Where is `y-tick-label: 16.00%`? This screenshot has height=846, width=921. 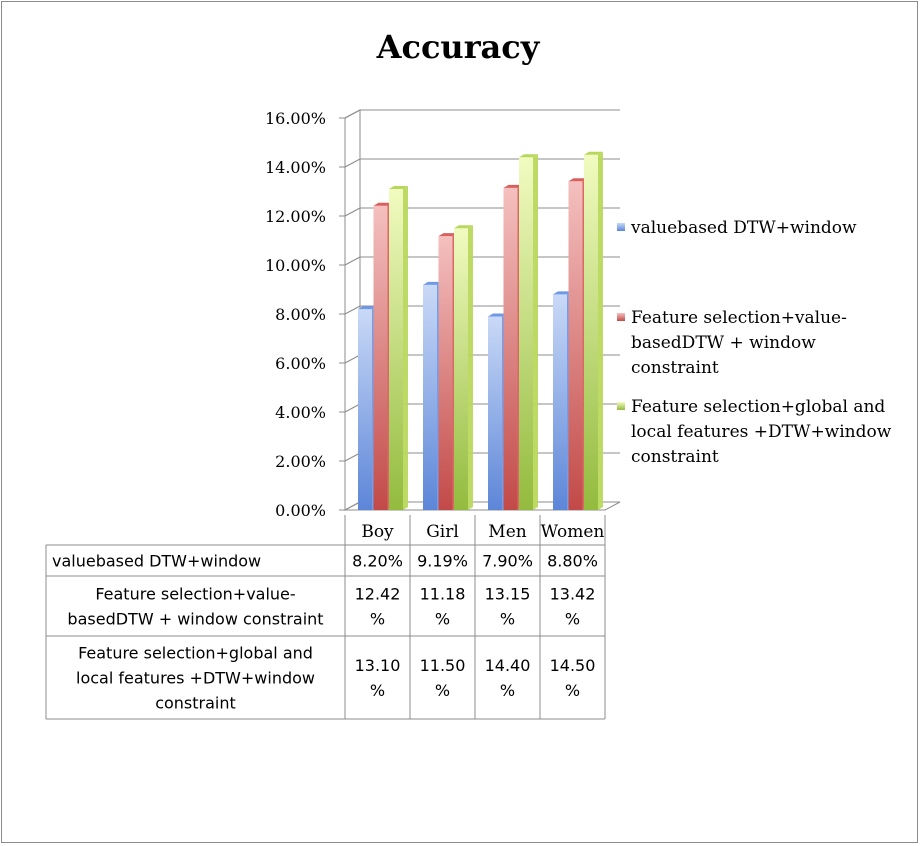 y-tick-label: 16.00% is located at coordinates (295, 118).